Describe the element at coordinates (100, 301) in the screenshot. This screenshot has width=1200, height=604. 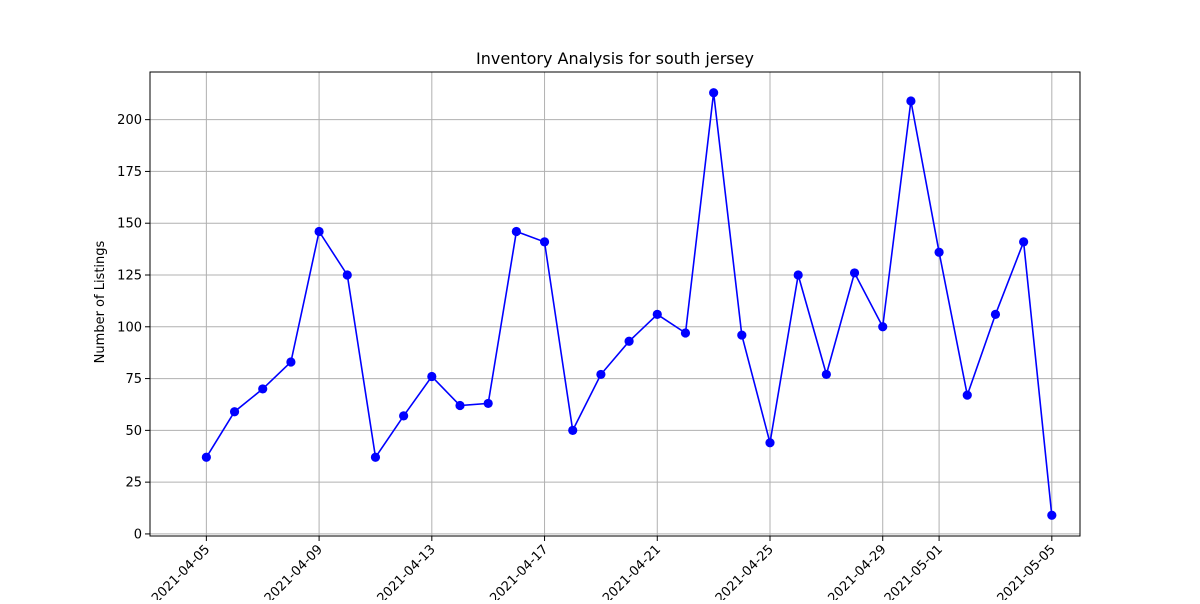
I see `y-axis-label: Number of Listings` at that location.